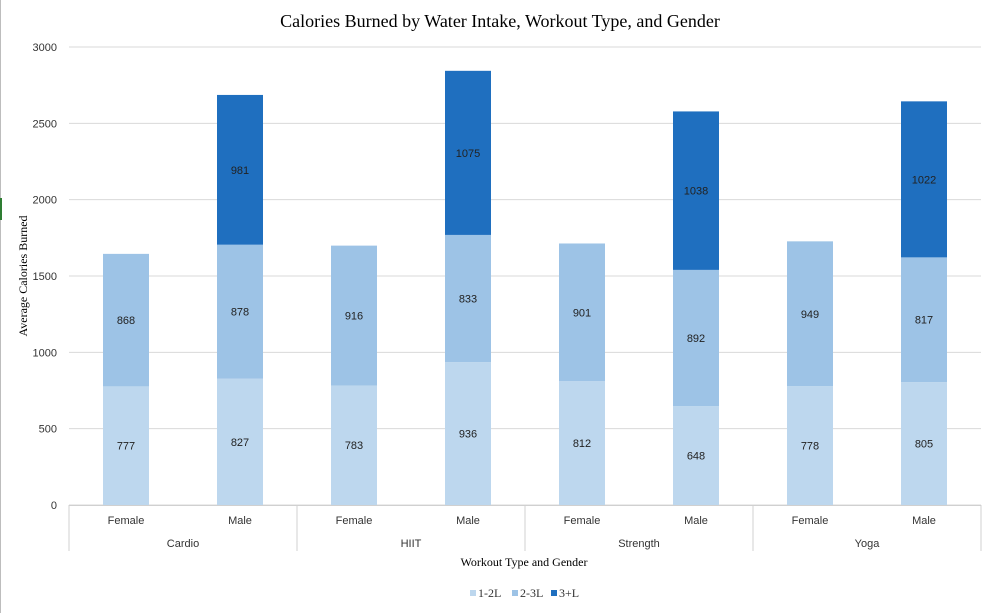 The image size is (995, 613). I want to click on data-label: 1022, so click(924, 180).